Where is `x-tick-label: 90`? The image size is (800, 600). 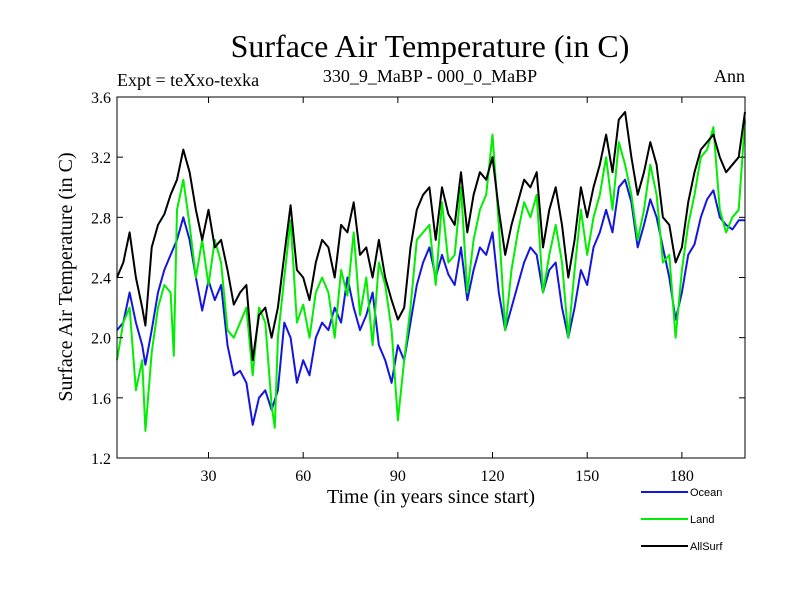 x-tick-label: 90 is located at coordinates (398, 476).